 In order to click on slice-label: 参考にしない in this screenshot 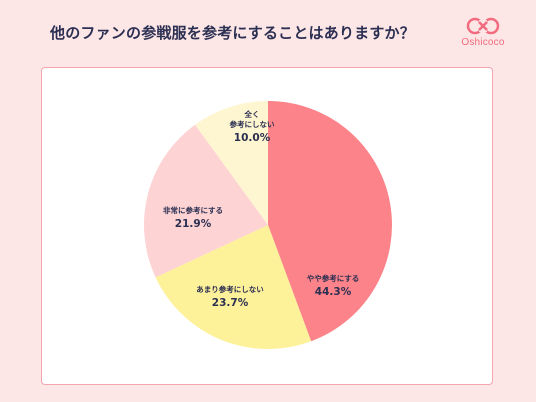, I will do `click(252, 124)`.